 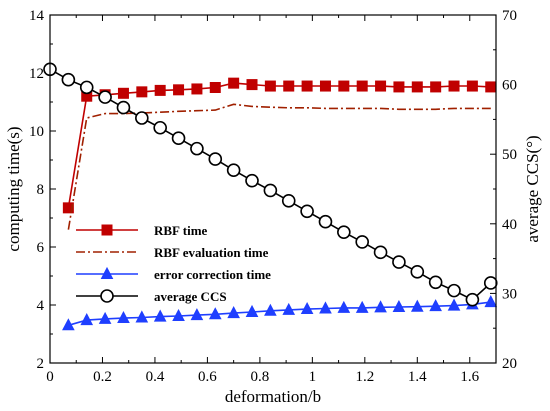 I want to click on x-tick-label: 0.2, so click(x=102, y=377).